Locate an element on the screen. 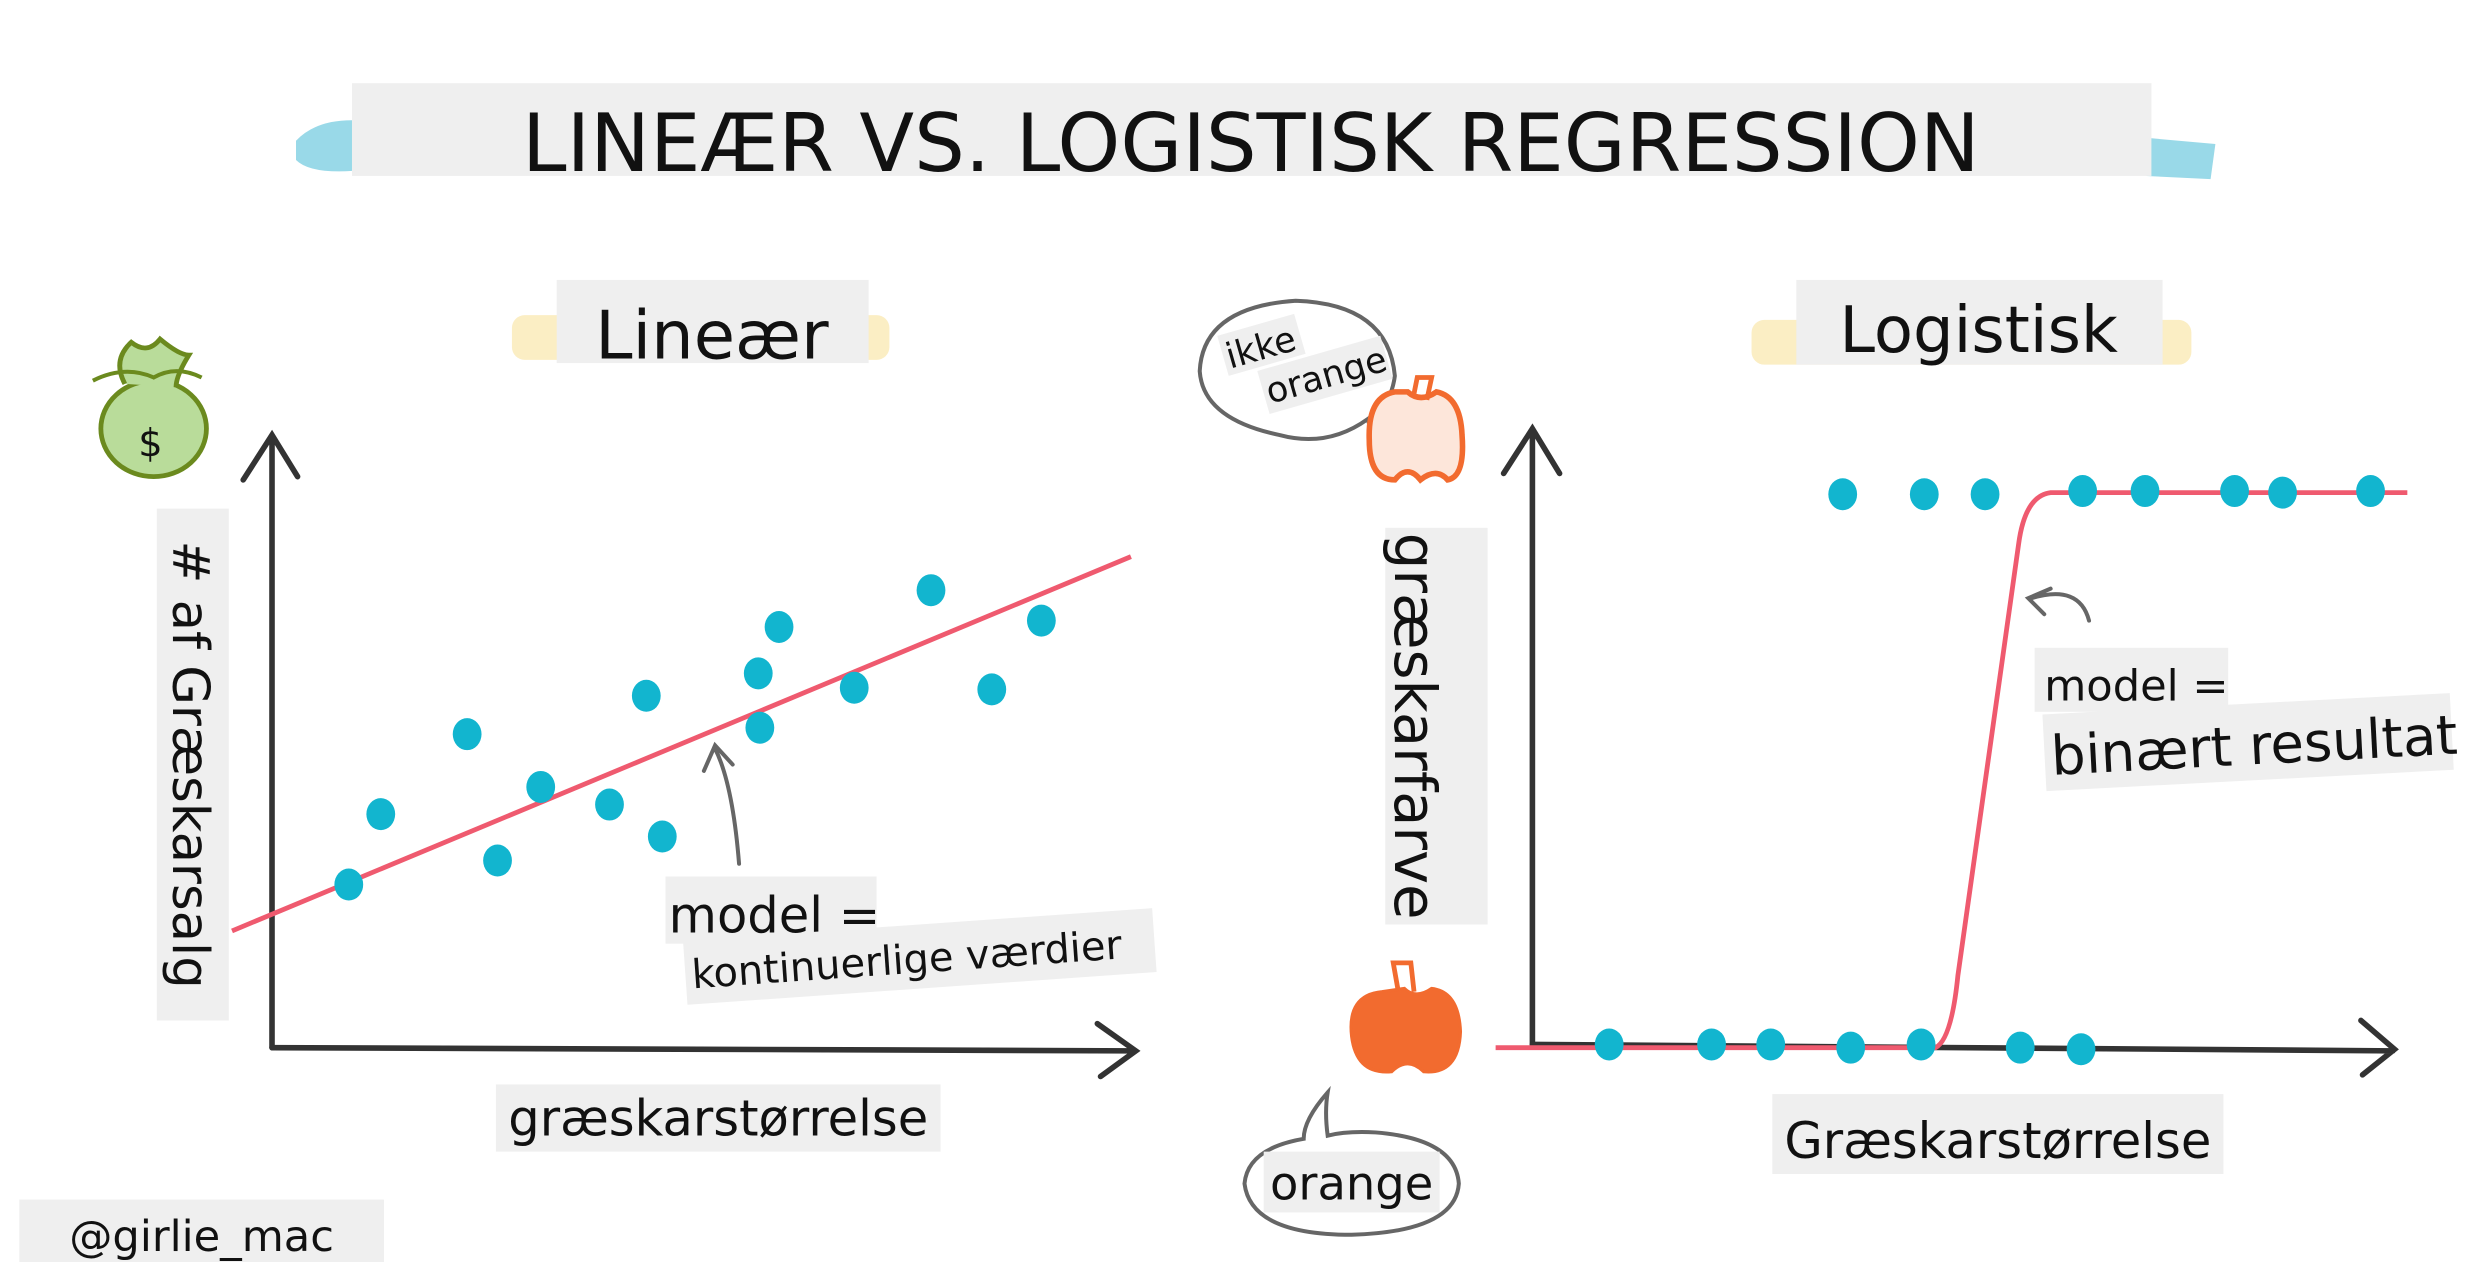  linear-y-axis is located at coordinates (270, 740).